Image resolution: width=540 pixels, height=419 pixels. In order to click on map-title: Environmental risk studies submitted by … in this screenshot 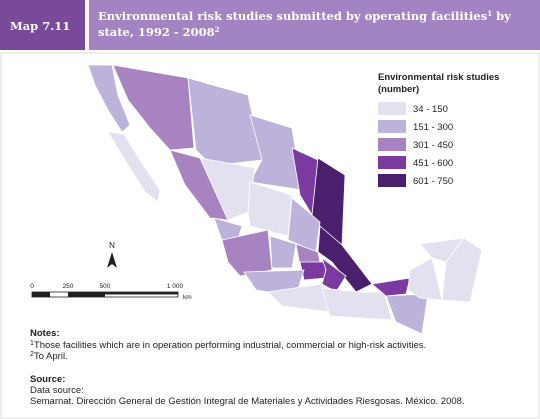, I will do `click(304, 24)`.